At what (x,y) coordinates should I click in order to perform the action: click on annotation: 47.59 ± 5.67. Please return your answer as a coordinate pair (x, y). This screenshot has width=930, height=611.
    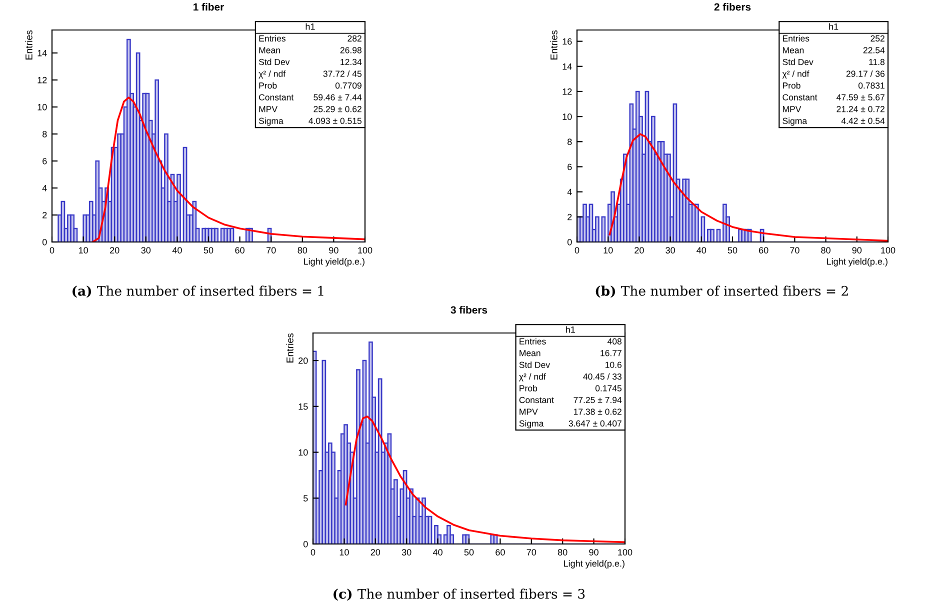
    Looking at the image, I should click on (860, 97).